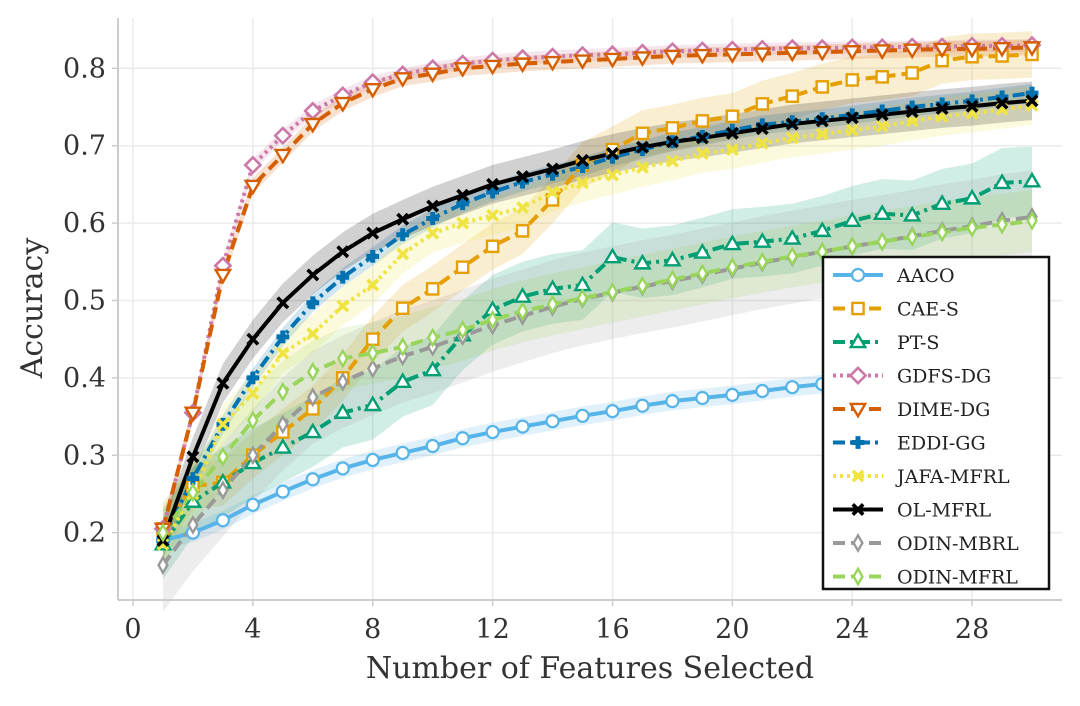 The width and height of the screenshot is (1080, 706). What do you see at coordinates (972, 629) in the screenshot?
I see `x-tick-label-7: 28` at bounding box center [972, 629].